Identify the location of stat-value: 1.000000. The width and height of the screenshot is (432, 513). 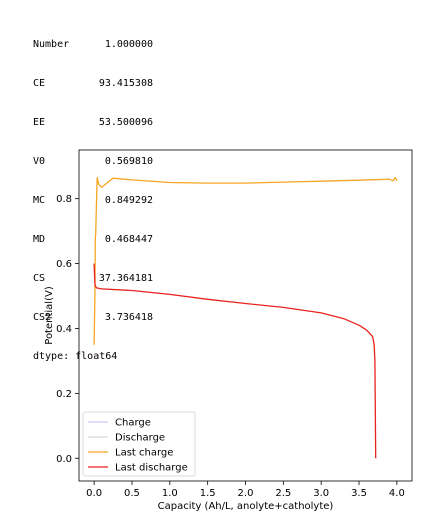
(128, 44).